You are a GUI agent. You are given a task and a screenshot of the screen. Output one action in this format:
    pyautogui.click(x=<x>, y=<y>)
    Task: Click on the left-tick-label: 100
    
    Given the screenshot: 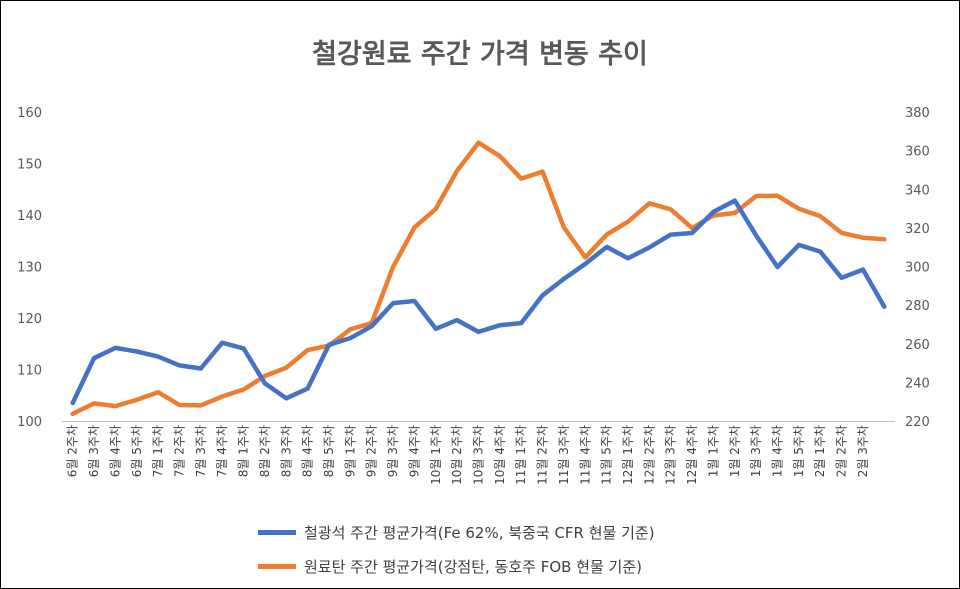 What is the action you would take?
    pyautogui.click(x=29, y=422)
    